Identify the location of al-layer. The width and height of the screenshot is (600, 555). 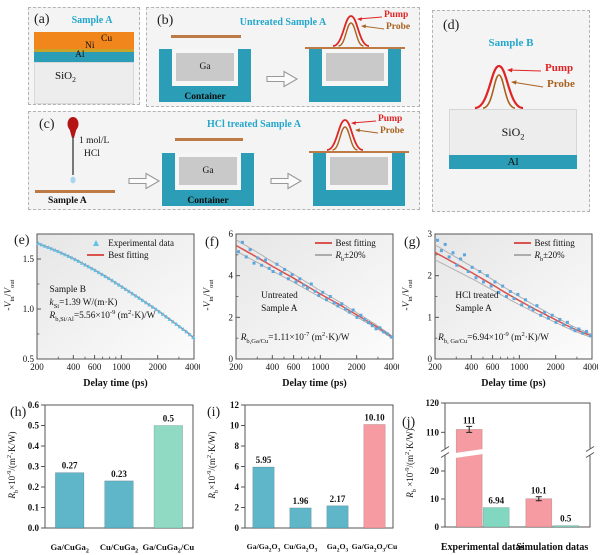
(84, 57).